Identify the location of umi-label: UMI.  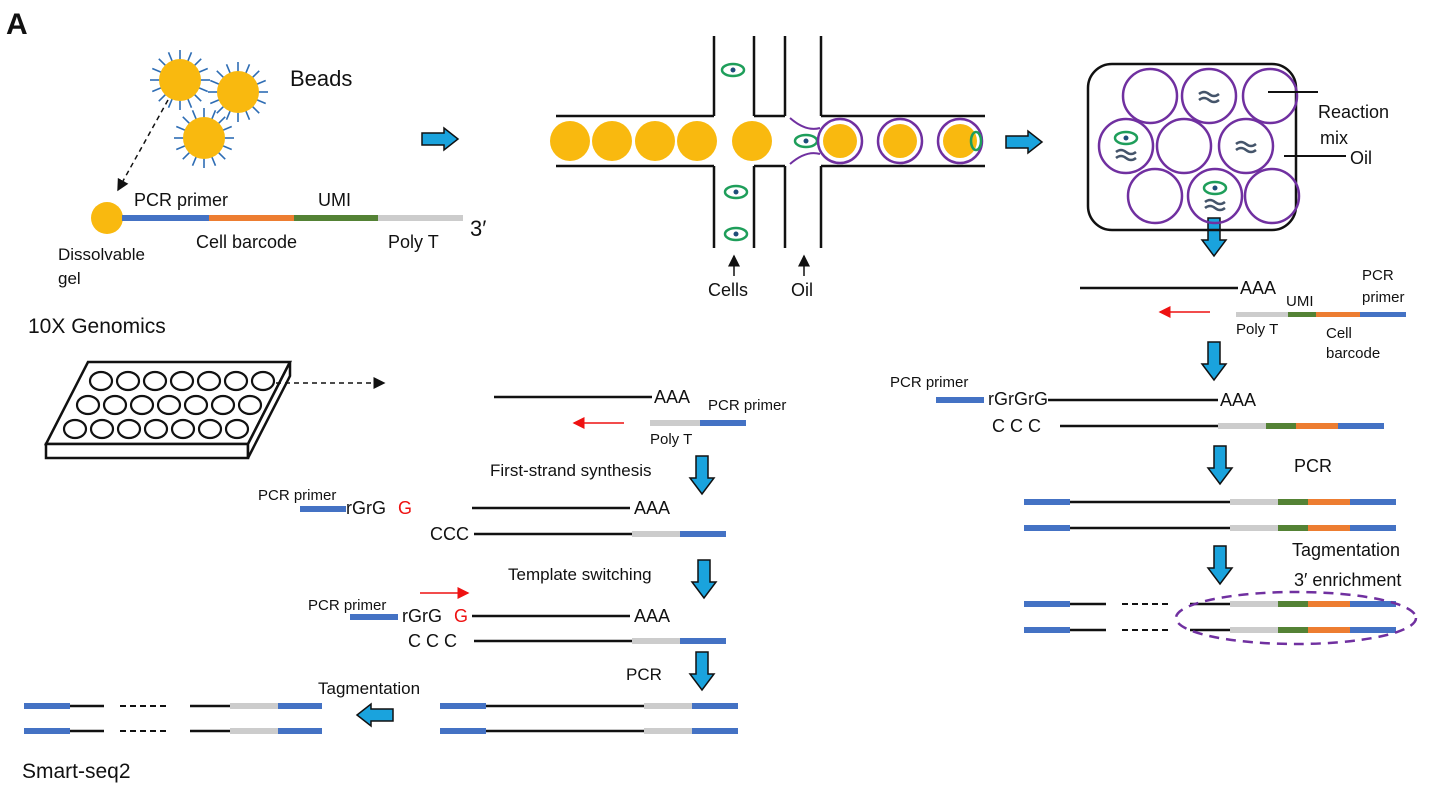
(334, 200).